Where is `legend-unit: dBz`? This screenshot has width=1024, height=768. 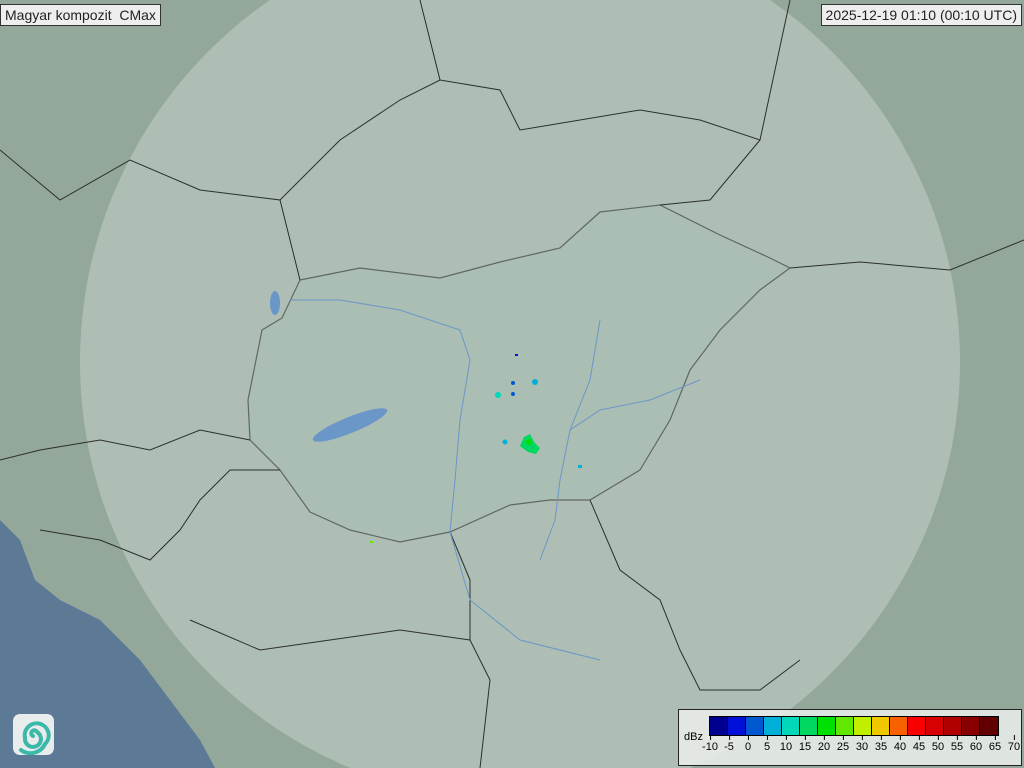
legend-unit: dBz is located at coordinates (693, 737).